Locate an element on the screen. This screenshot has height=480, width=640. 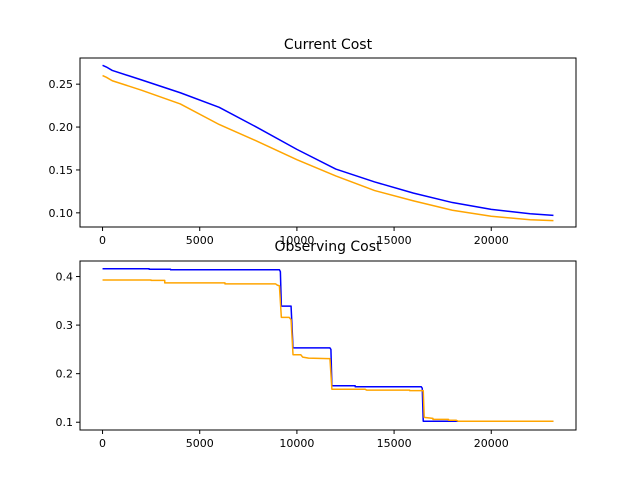
current-cost-y-tick-label: 0.25 is located at coordinates (61, 84).